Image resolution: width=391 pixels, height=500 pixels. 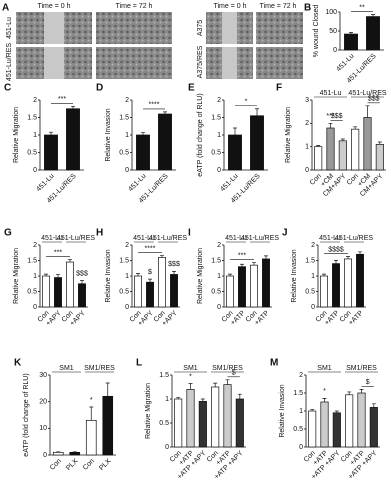 I want to click on panel-letter: M, so click(x=274, y=363).